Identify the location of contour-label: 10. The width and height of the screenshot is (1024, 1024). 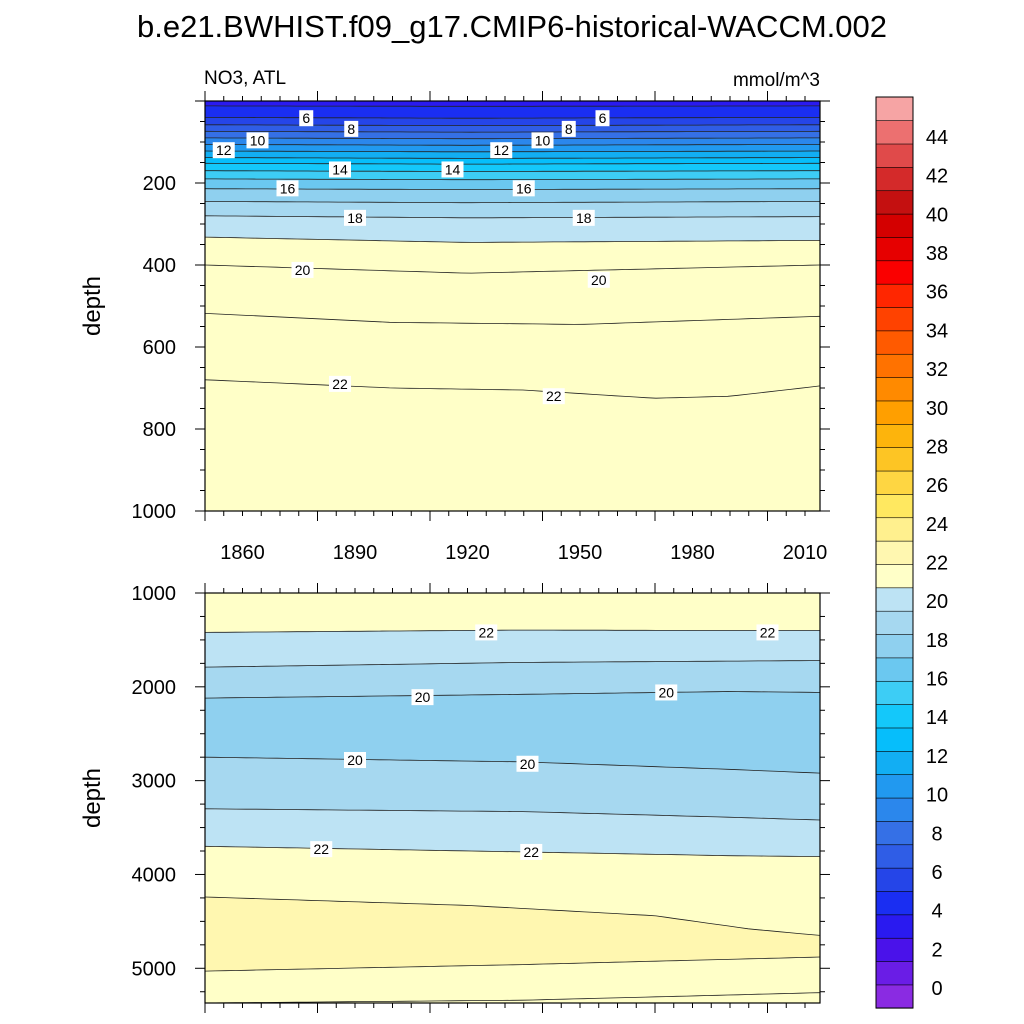
(543, 140).